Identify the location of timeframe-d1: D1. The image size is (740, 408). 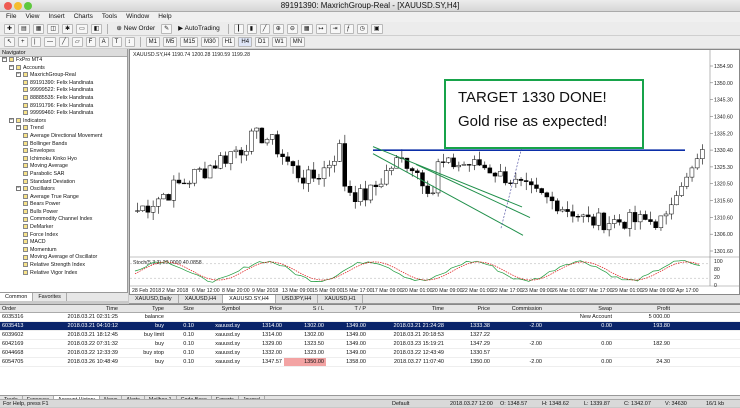
(262, 42).